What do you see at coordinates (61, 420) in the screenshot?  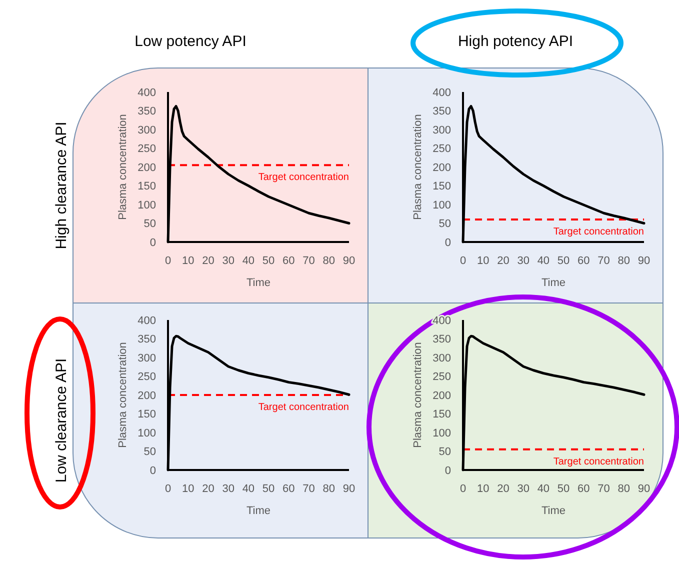 I see `text: Low clearance API` at bounding box center [61, 420].